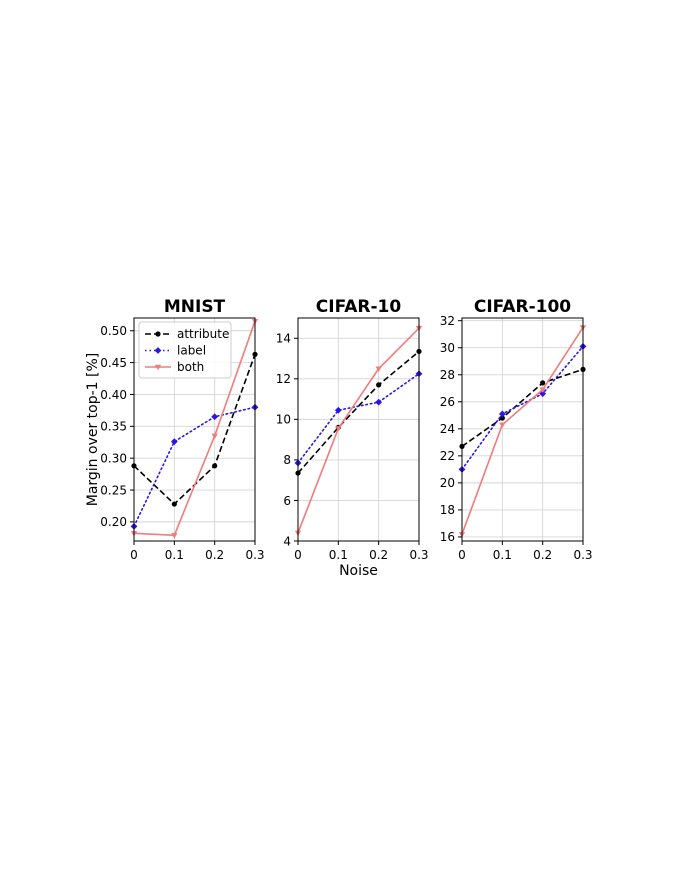  I want to click on y-tick-label: 28, so click(447, 375).